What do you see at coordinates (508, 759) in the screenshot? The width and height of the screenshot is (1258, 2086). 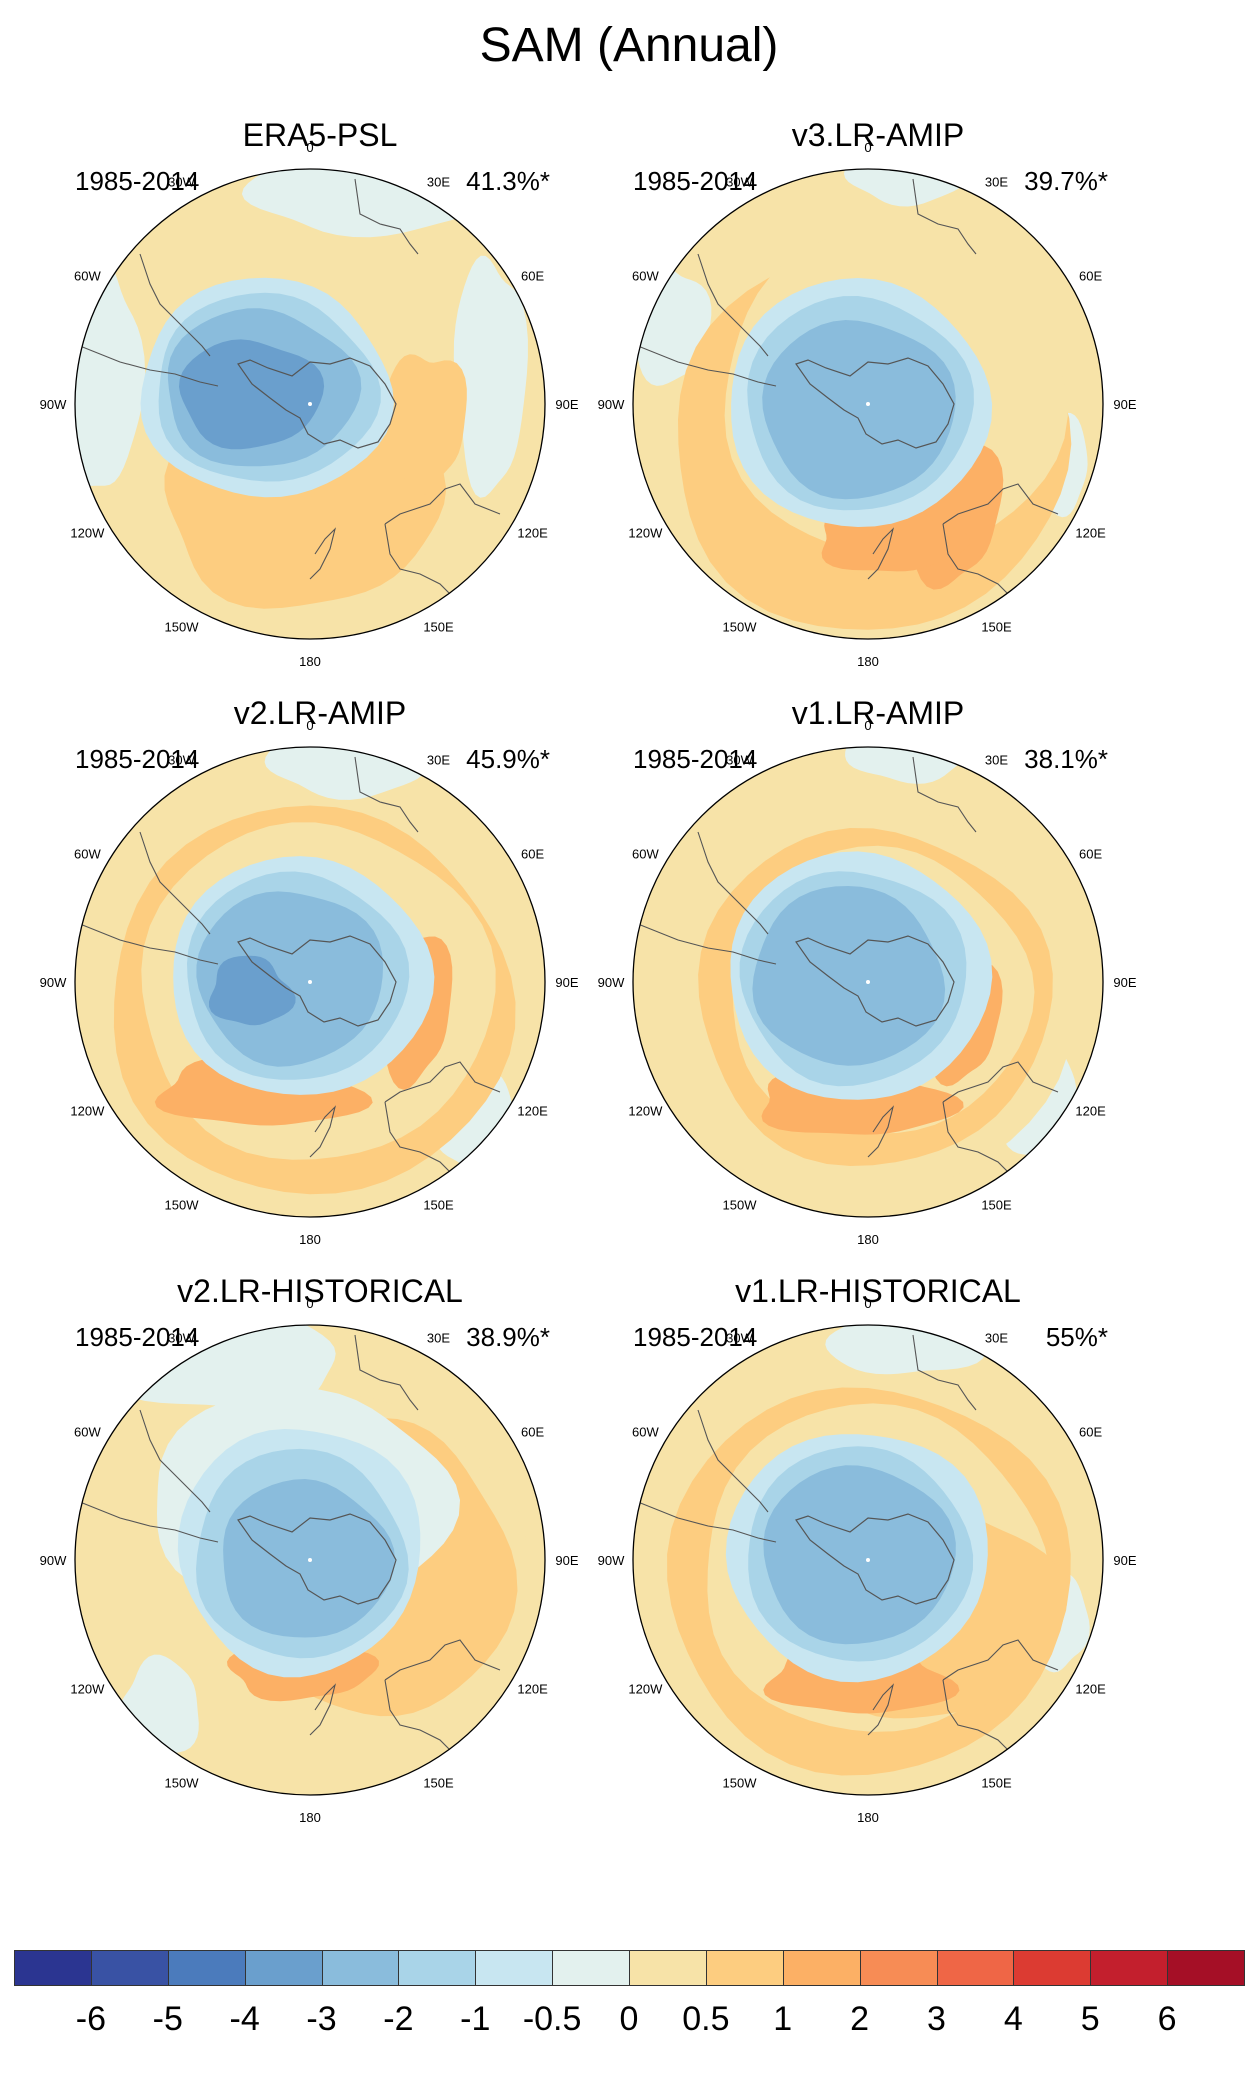 I see `explained-variance: 45.9%*` at bounding box center [508, 759].